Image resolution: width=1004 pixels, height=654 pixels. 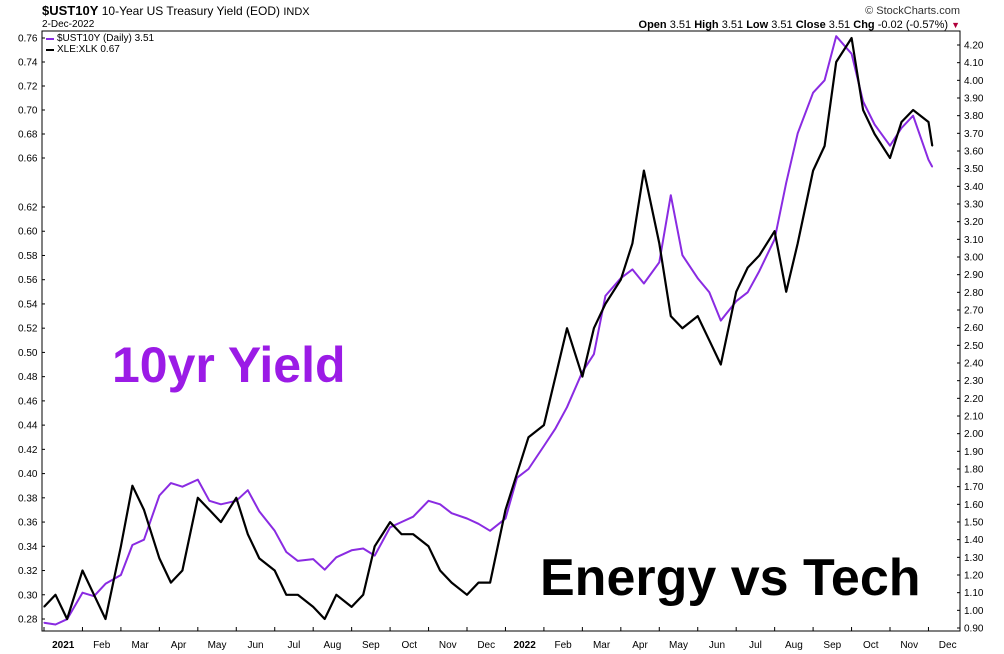 What do you see at coordinates (974, 417) in the screenshot?
I see `right-tick-label: 2.10` at bounding box center [974, 417].